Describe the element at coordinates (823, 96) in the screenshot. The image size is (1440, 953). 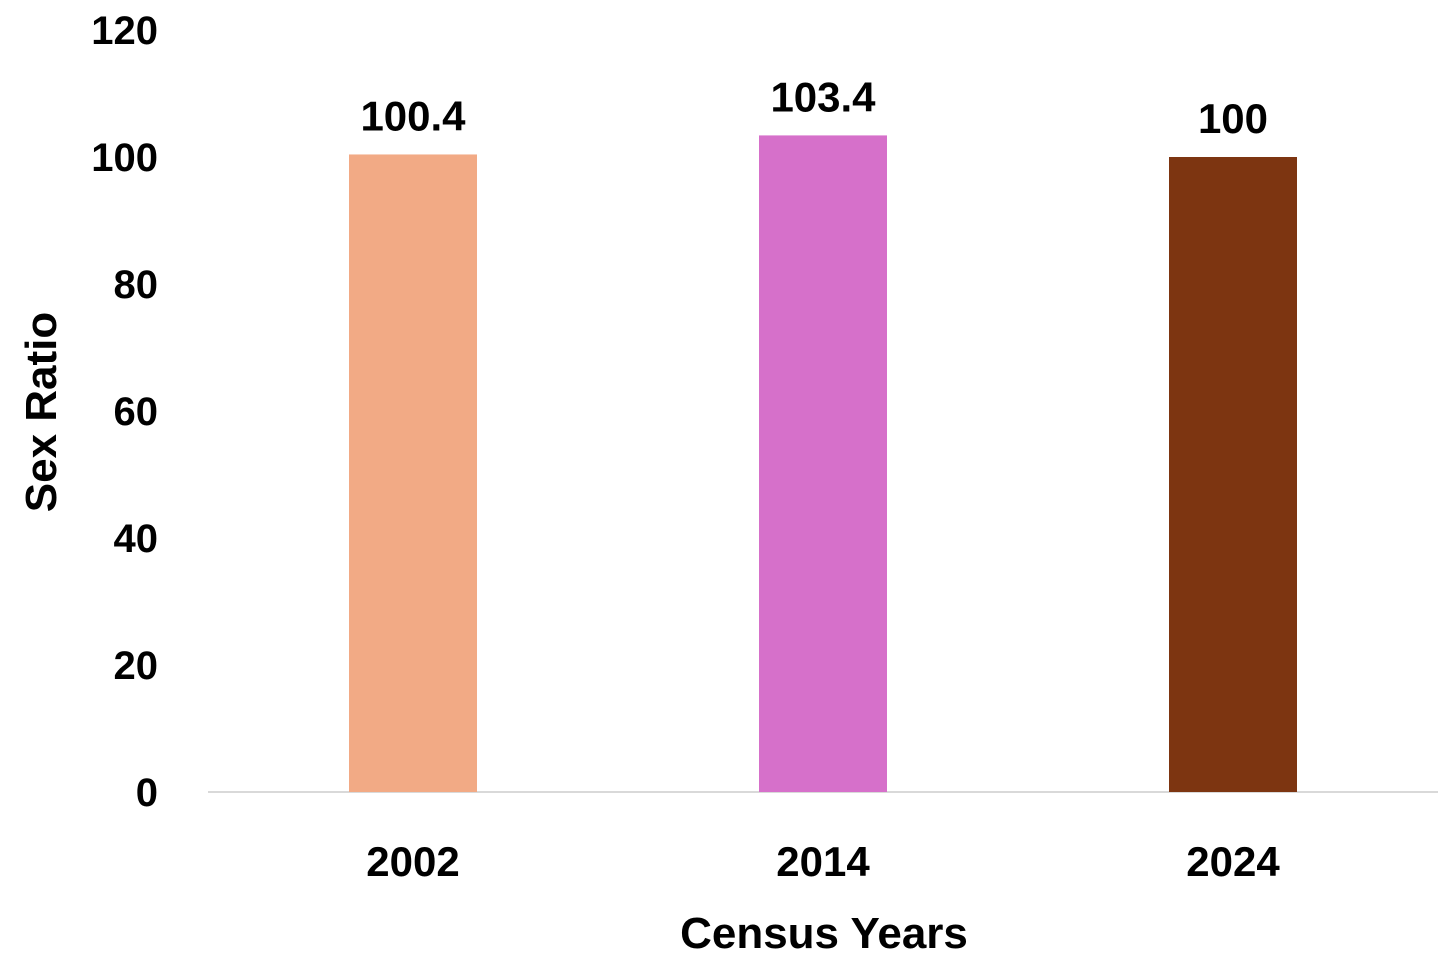
I see `data-label-2014: 103.4` at that location.